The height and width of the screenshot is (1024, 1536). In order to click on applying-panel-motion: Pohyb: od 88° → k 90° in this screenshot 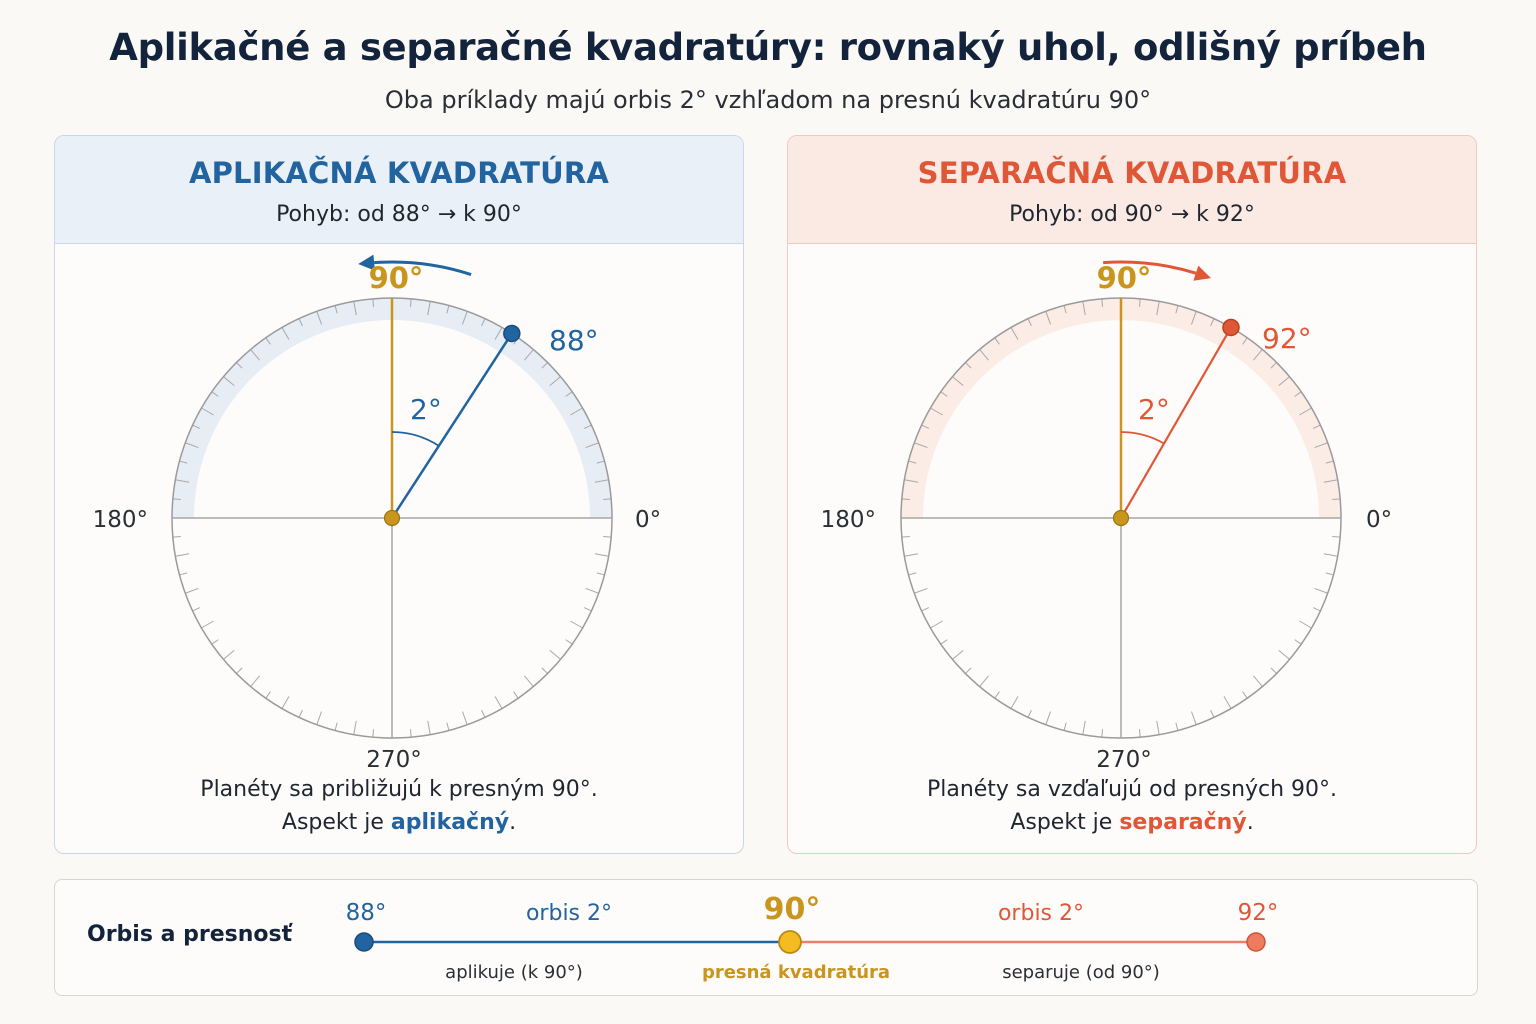, I will do `click(399, 214)`.